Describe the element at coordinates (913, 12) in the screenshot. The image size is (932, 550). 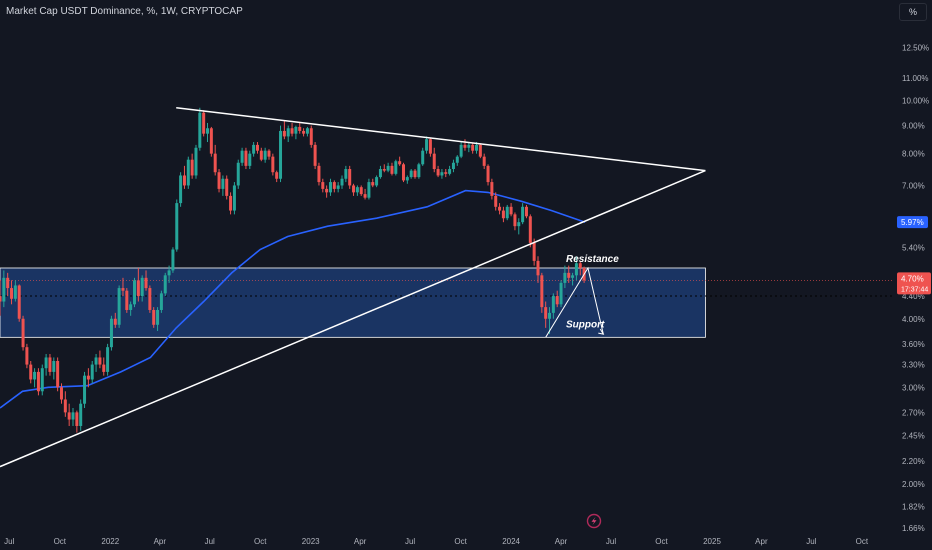
I see `percent-scale-button: %` at that location.